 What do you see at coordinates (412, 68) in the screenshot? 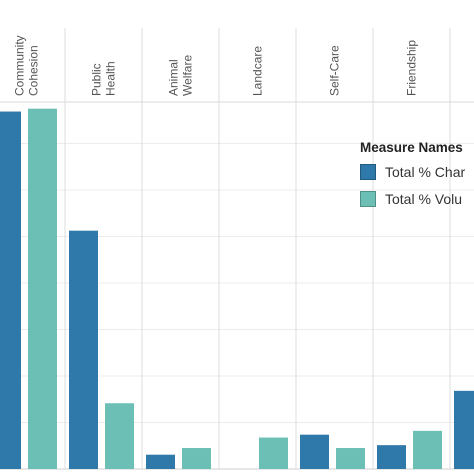
I see `category-label-friendship: Friendship` at bounding box center [412, 68].